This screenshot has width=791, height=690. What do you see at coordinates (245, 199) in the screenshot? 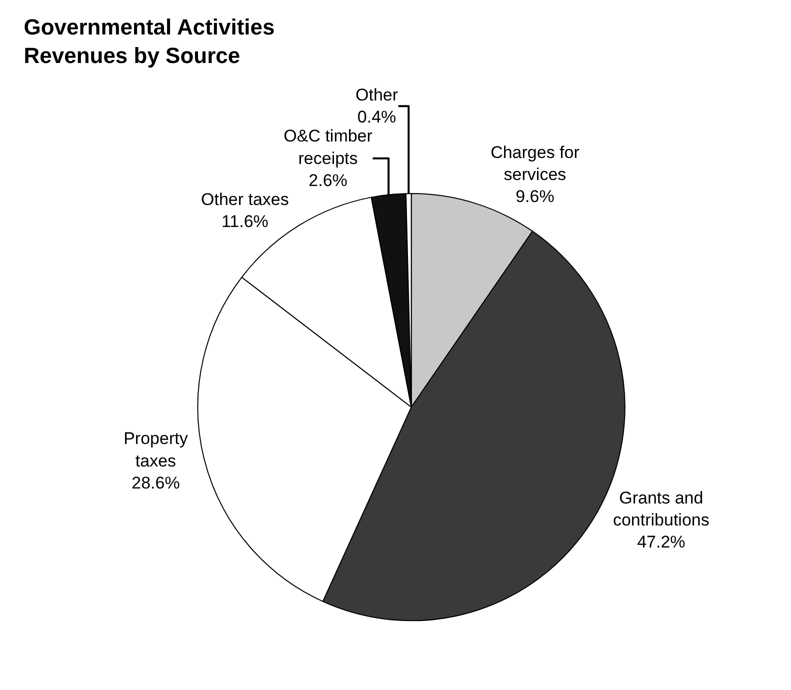
I see `slice-label: Other taxes` at bounding box center [245, 199].